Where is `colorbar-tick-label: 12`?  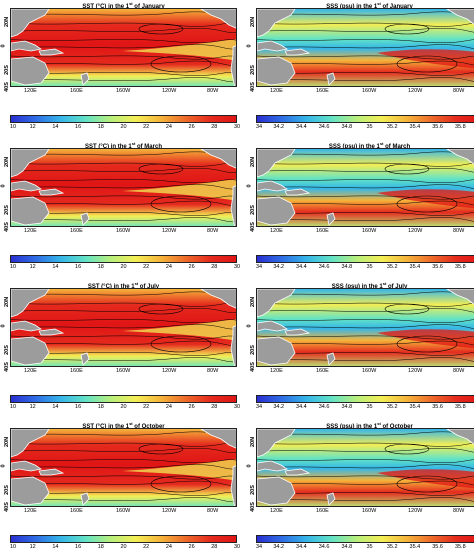 colorbar-tick-label: 12 is located at coordinates (32, 127).